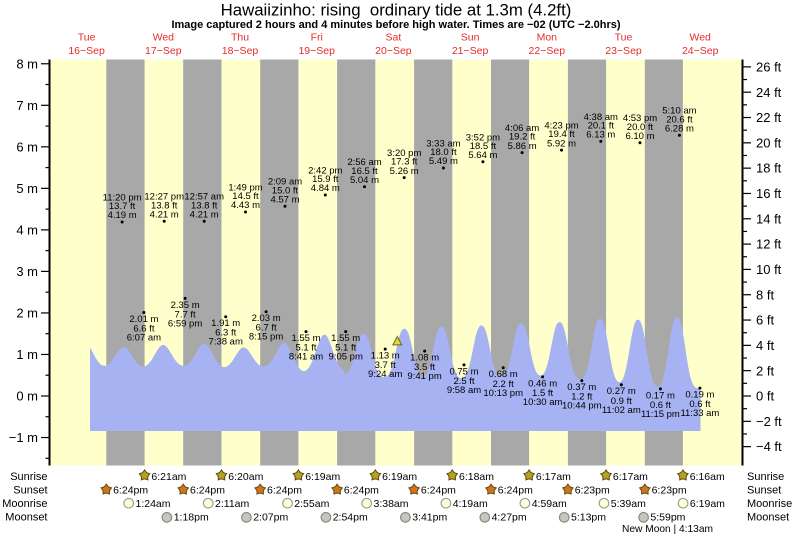  Describe the element at coordinates (640, 127) in the screenshot. I see `svg-text: 20.0 ft` at that location.